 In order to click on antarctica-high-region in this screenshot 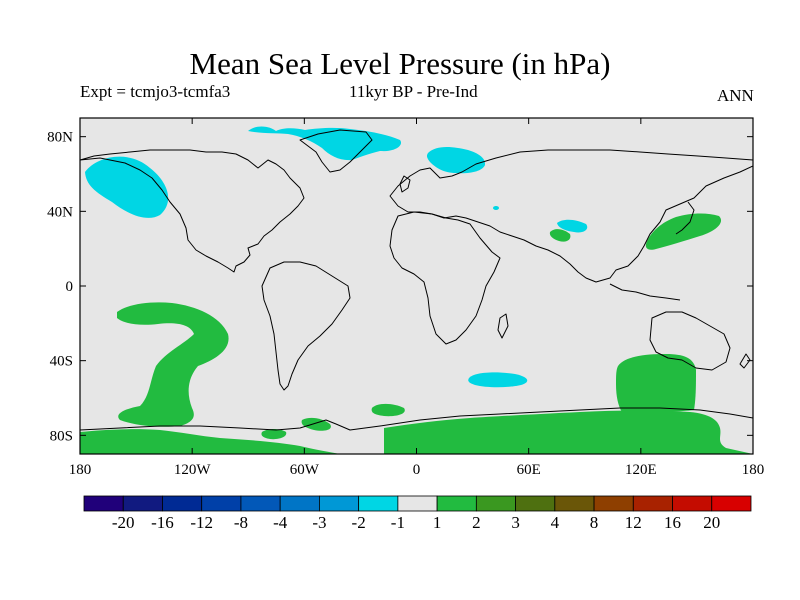, I will do `click(210, 441)`.